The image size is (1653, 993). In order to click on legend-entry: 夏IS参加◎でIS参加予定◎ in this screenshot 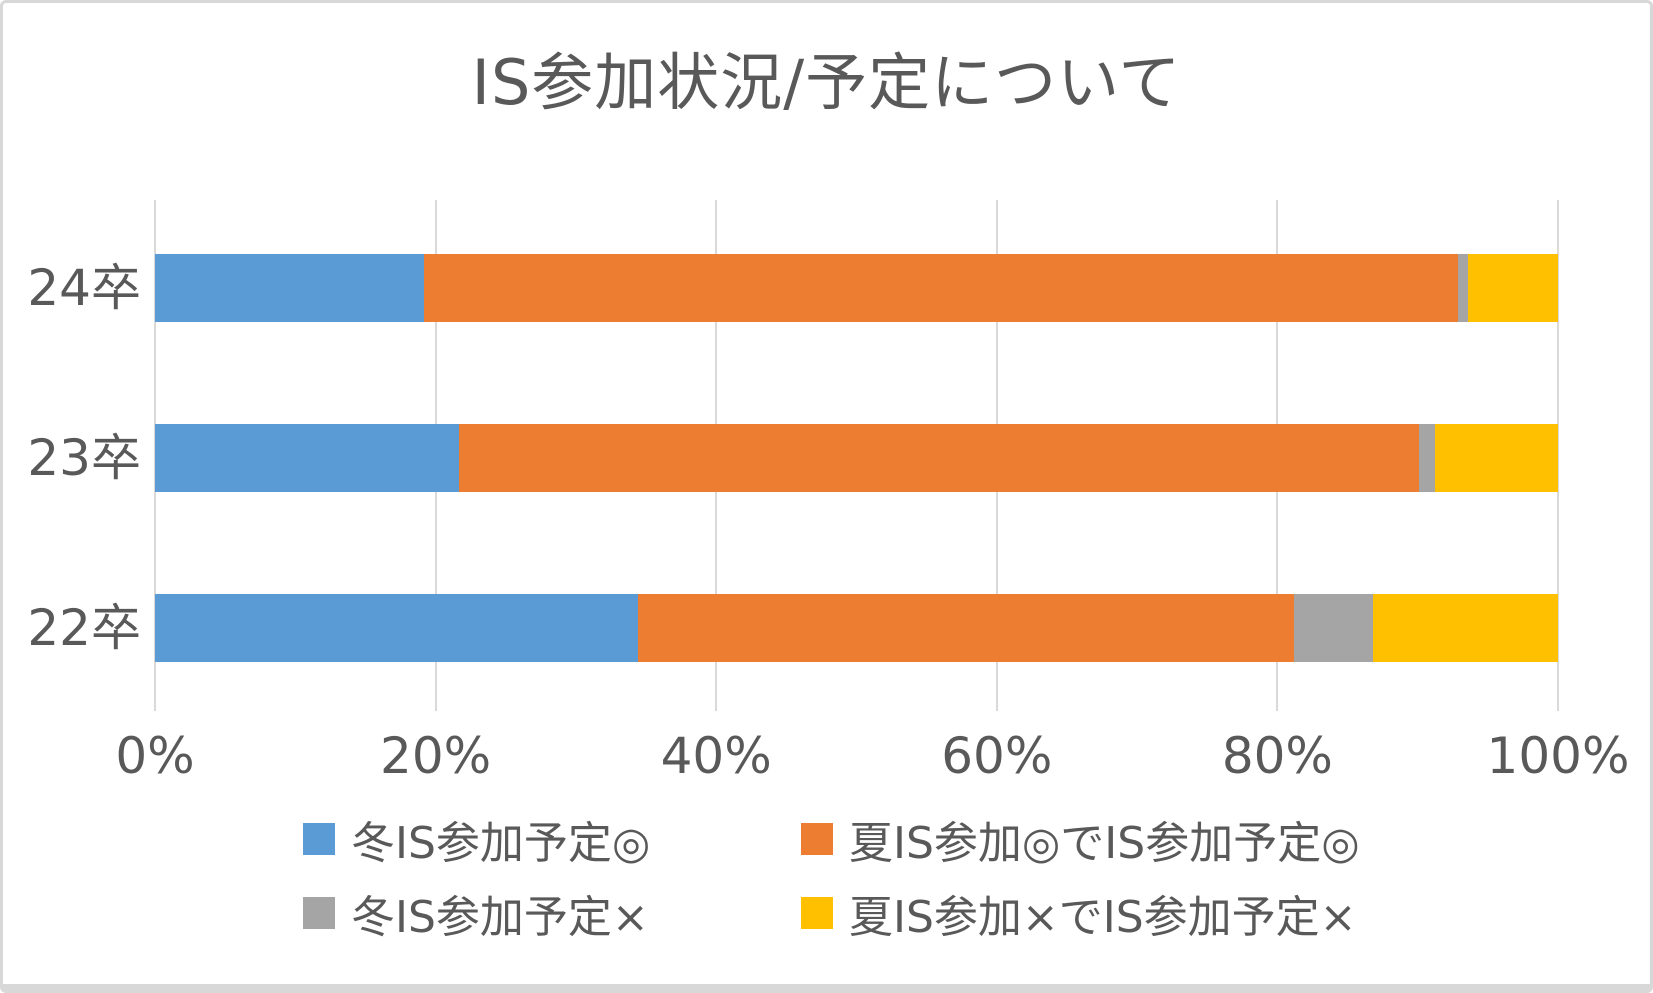, I will do `click(1080, 840)`.